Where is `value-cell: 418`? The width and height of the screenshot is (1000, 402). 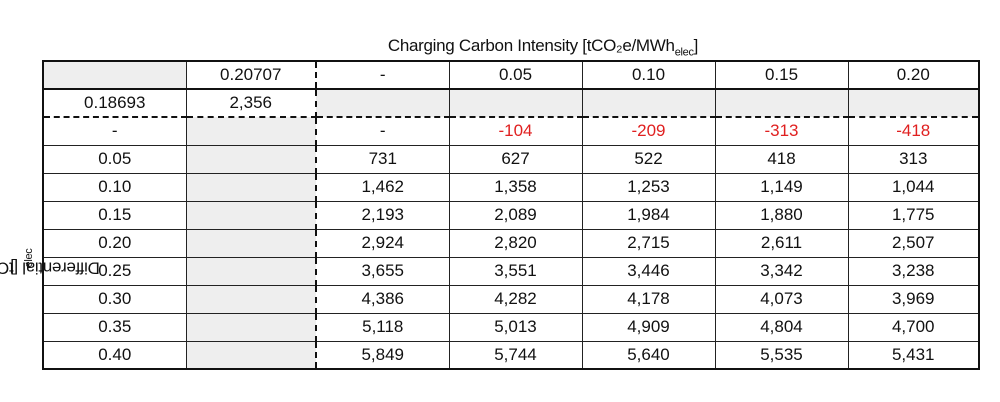
value-cell: 418 is located at coordinates (781, 159).